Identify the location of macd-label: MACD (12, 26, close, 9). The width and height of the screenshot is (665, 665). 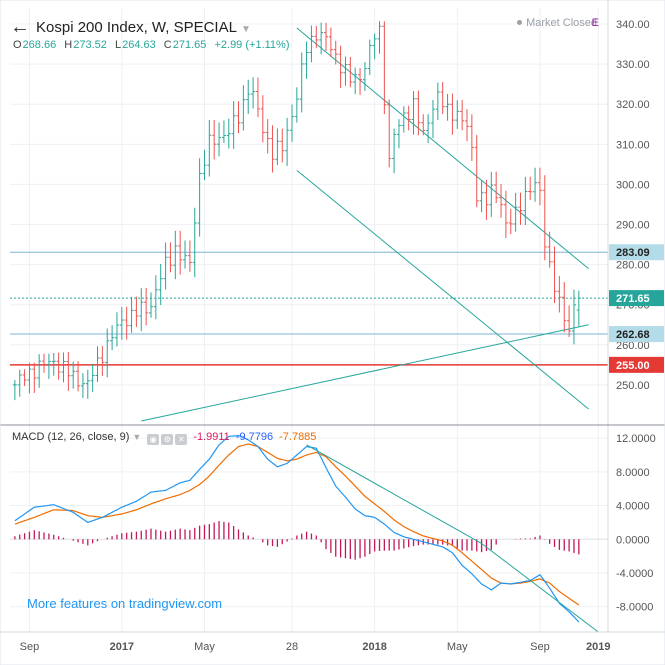
(71, 437).